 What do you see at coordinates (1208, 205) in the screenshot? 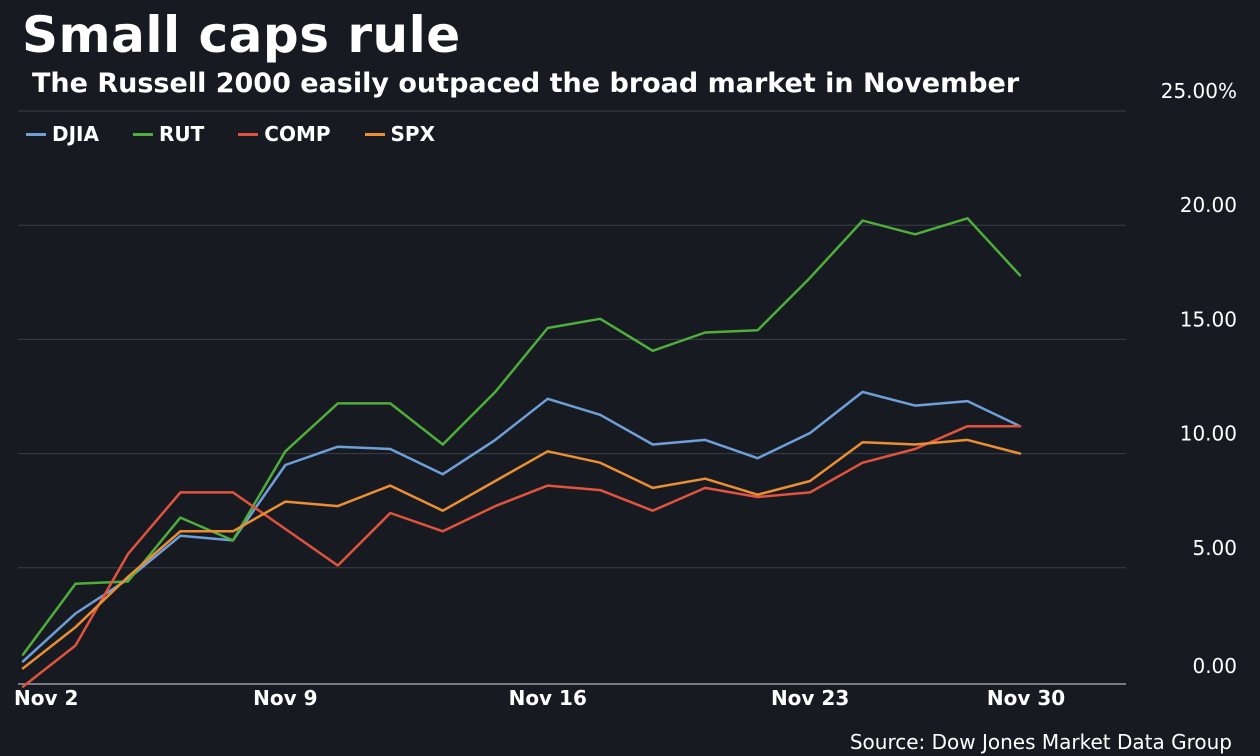
I see `y-tick-label: 20.00` at bounding box center [1208, 205].